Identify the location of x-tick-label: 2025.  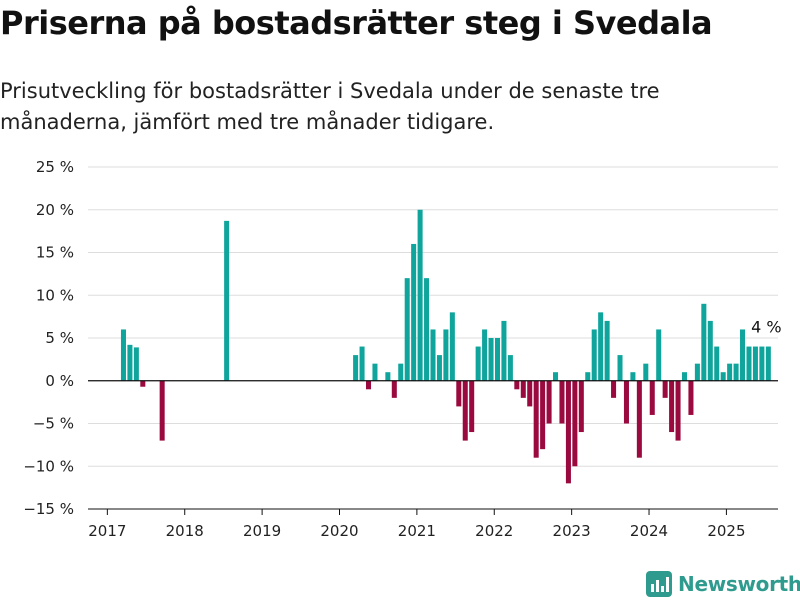
(726, 531).